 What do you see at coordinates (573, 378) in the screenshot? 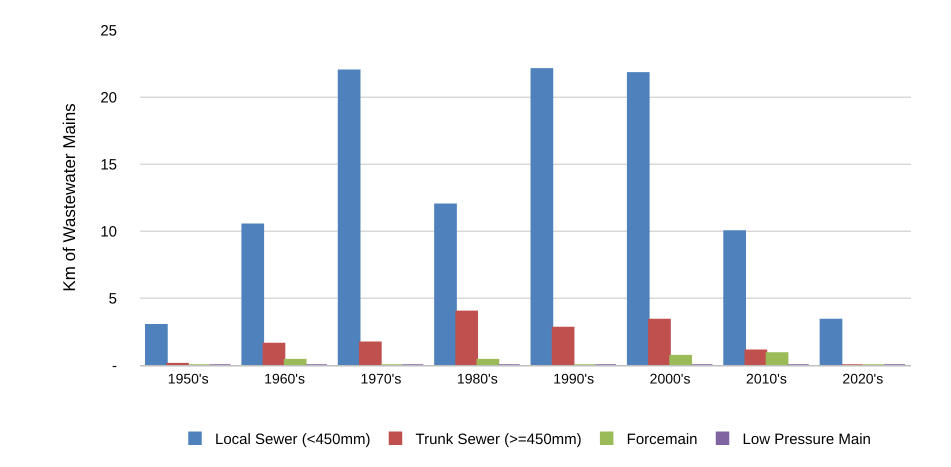
I see `x-tick-label: 1990's` at bounding box center [573, 378].